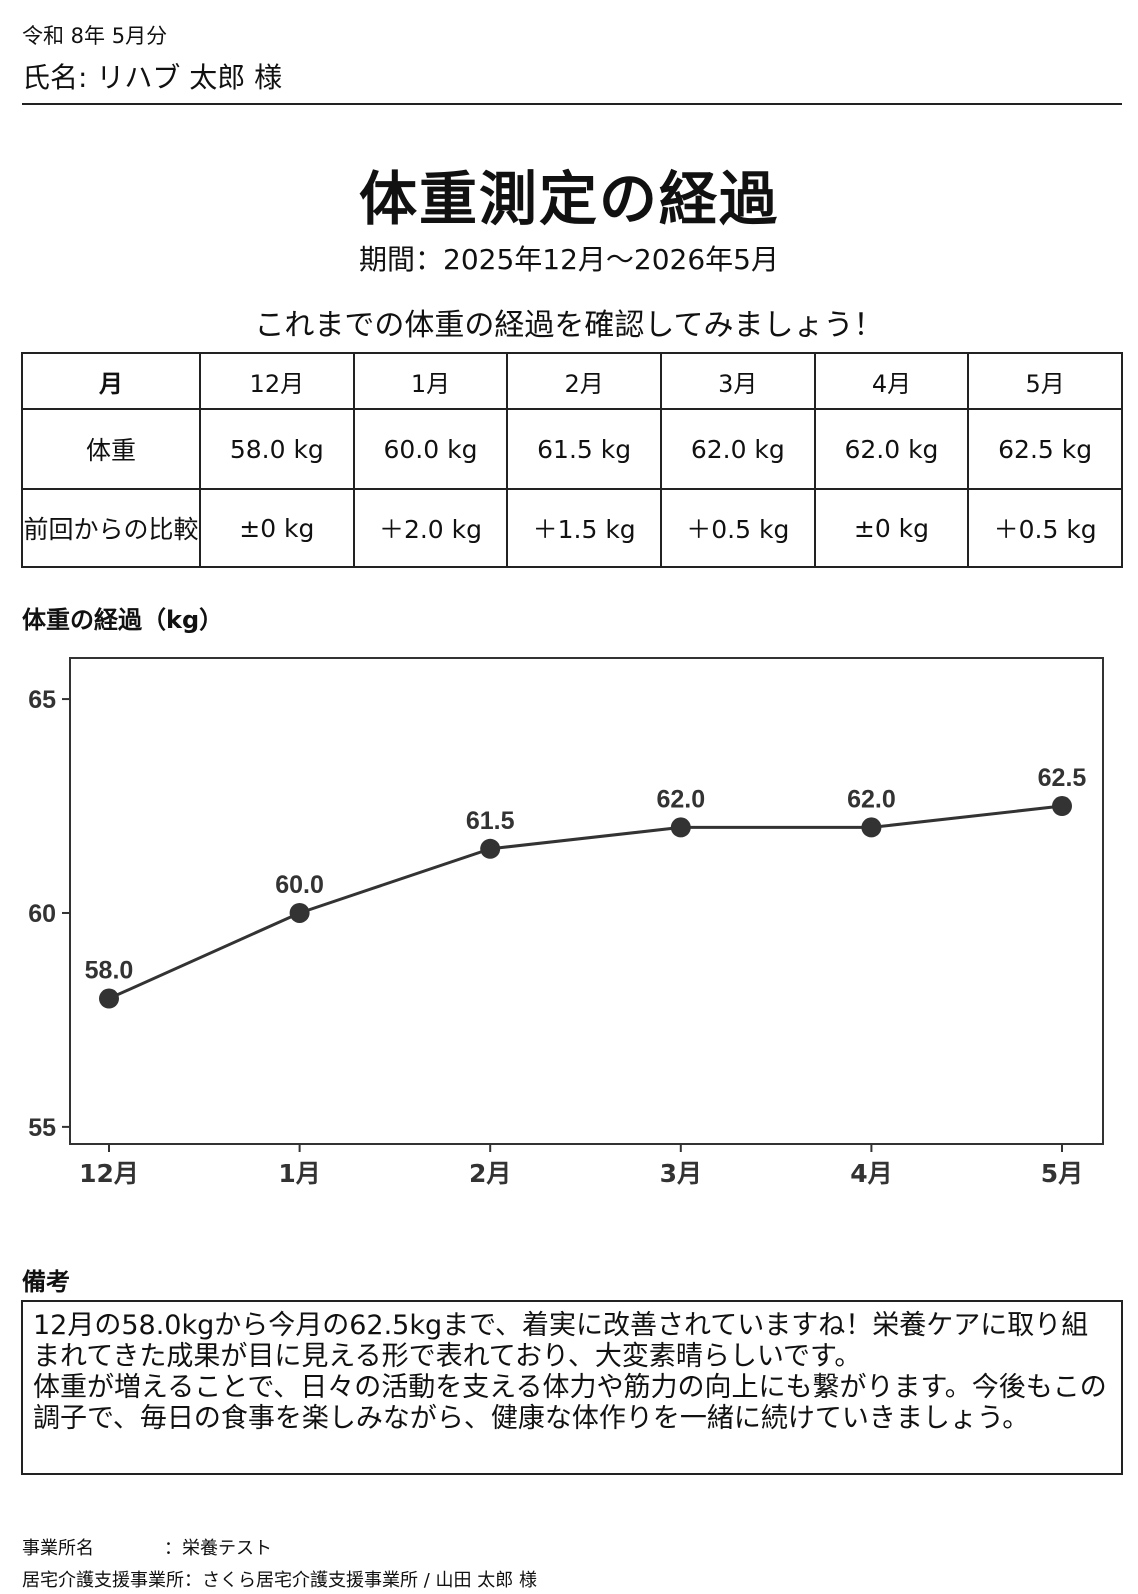  What do you see at coordinates (584, 449) in the screenshot?
I see `weight-cell: 61.5 kg` at bounding box center [584, 449].